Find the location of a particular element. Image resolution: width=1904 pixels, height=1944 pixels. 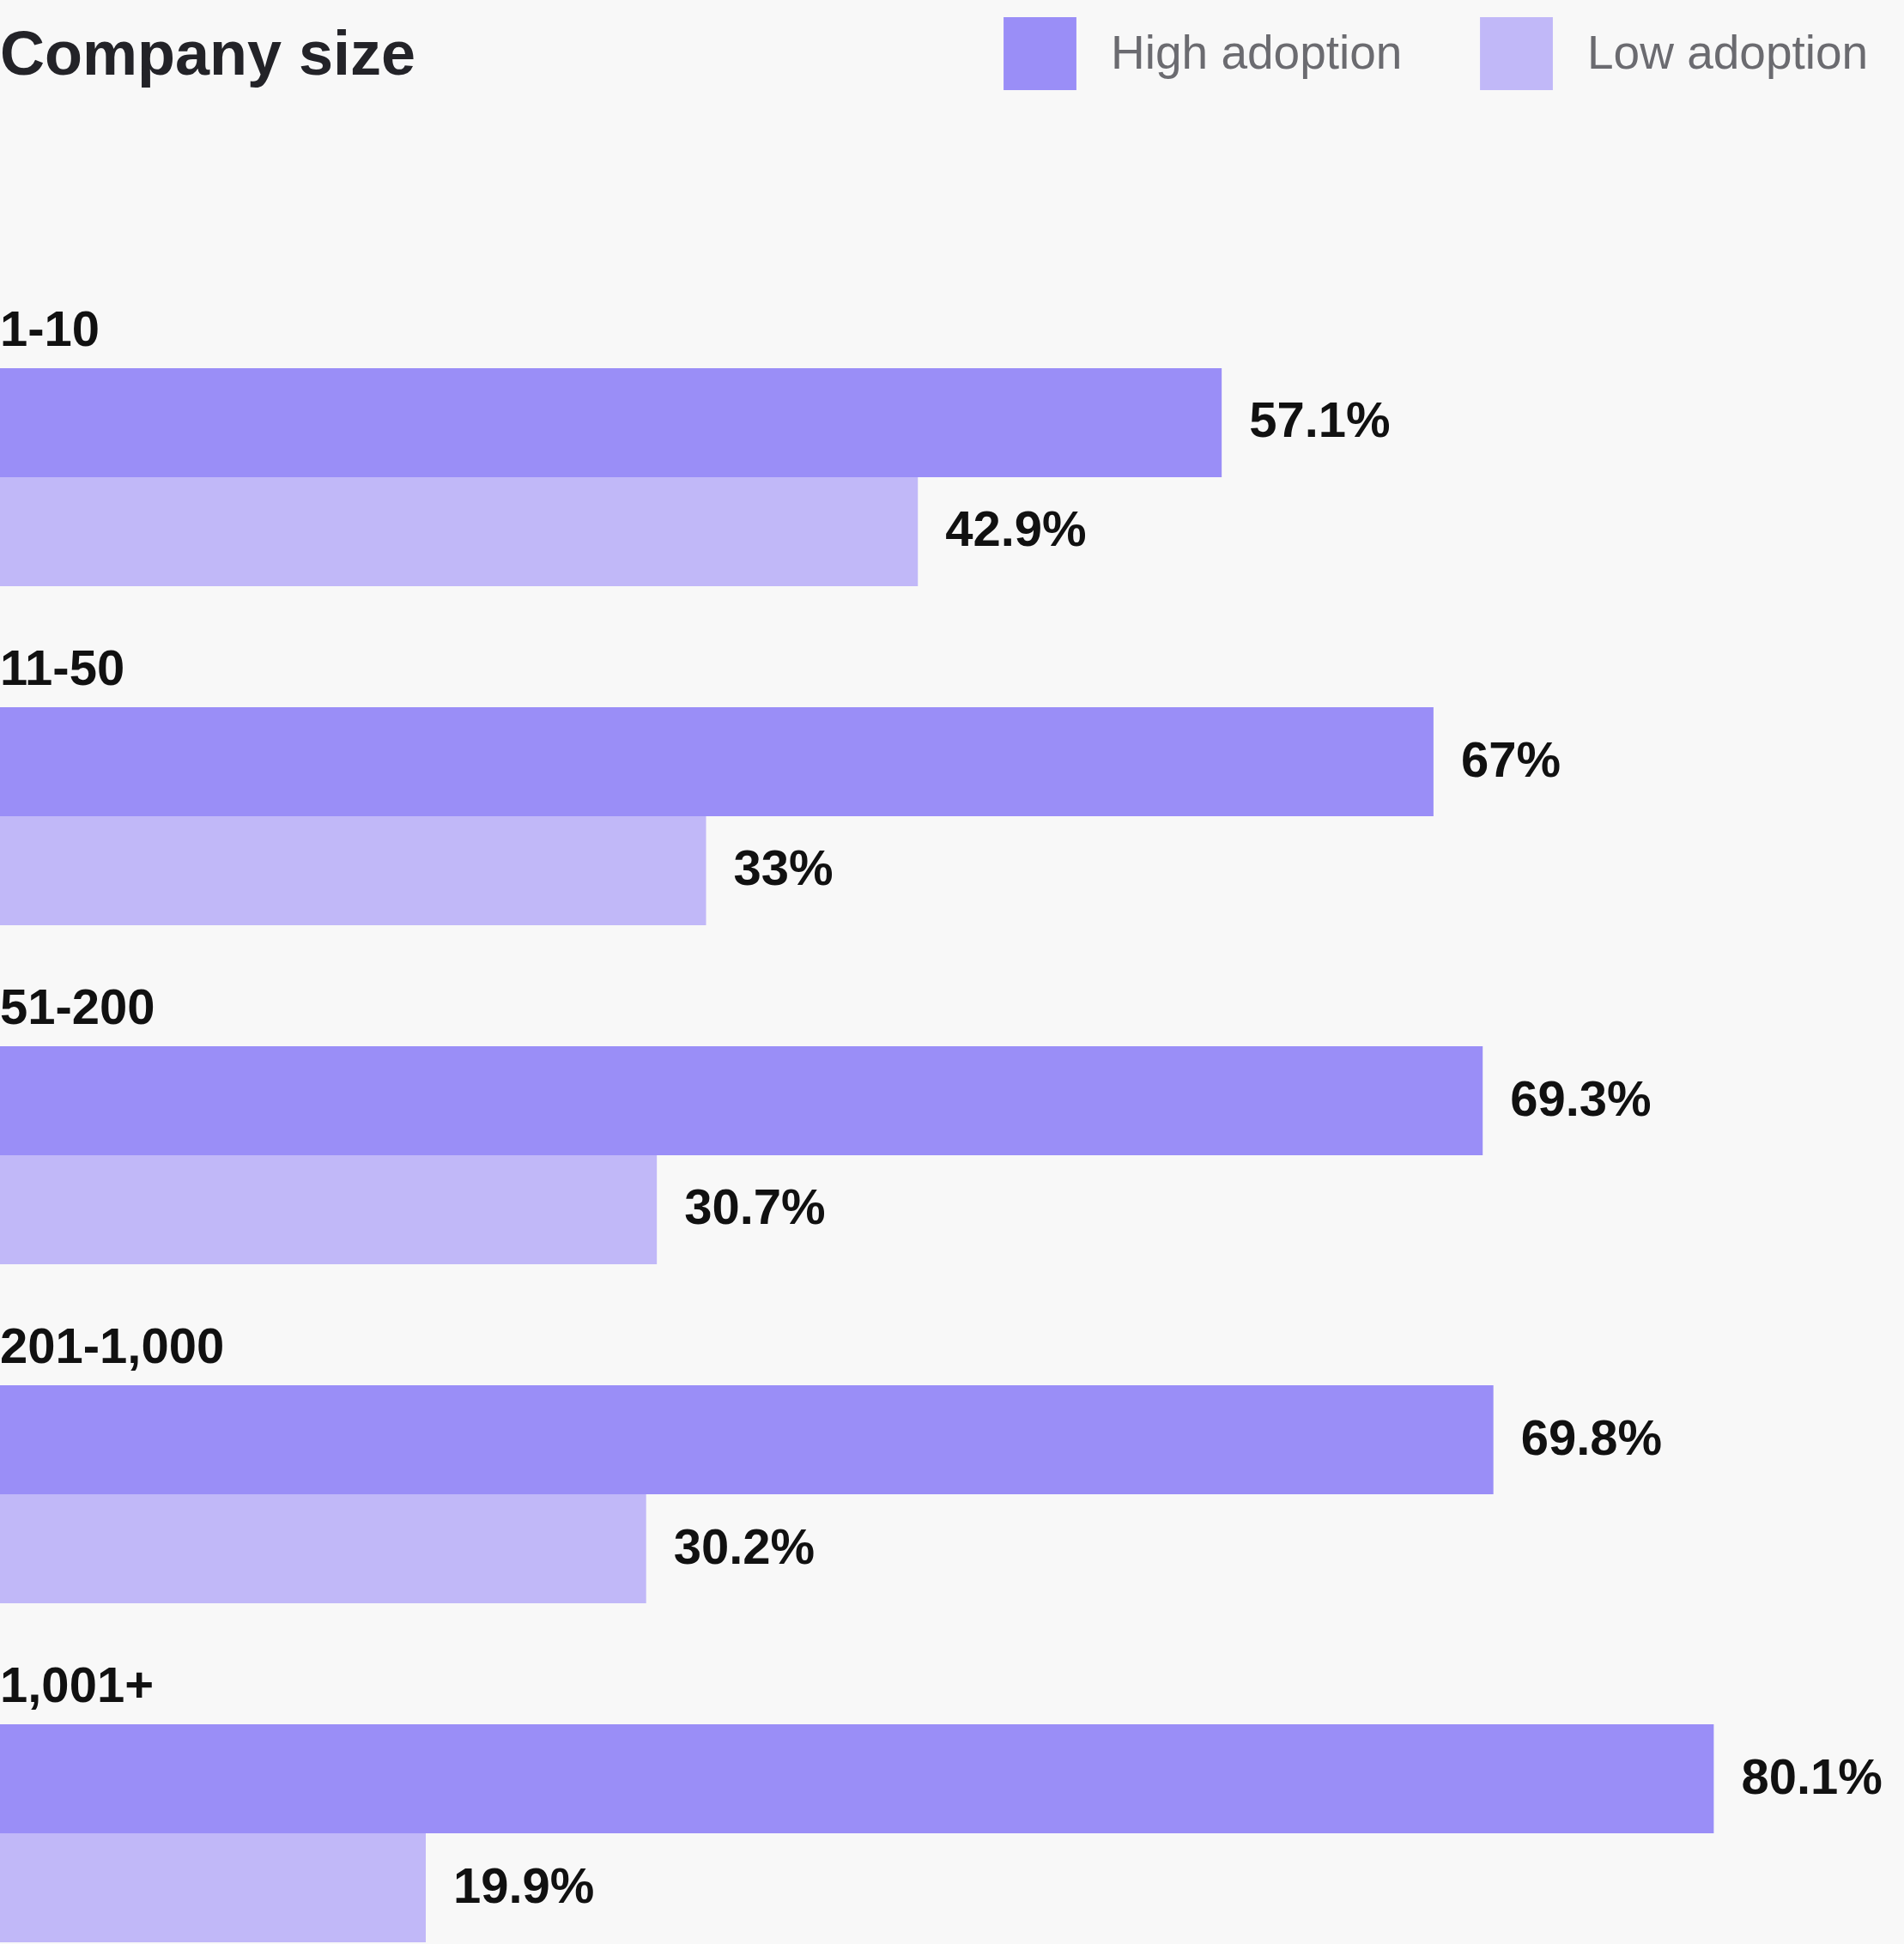

data-label: 69.8% is located at coordinates (1592, 1436).